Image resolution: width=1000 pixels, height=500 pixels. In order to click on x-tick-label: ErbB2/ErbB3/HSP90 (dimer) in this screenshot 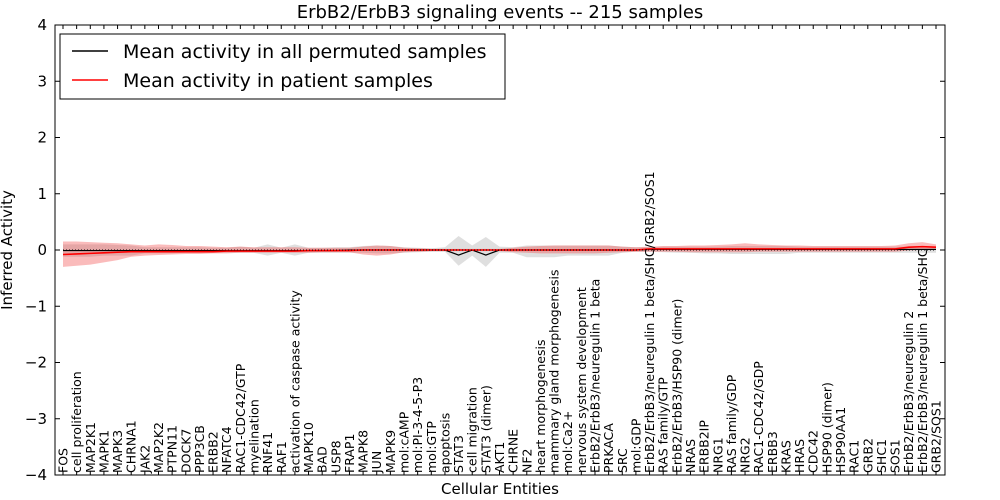, I will do `click(676, 386)`.